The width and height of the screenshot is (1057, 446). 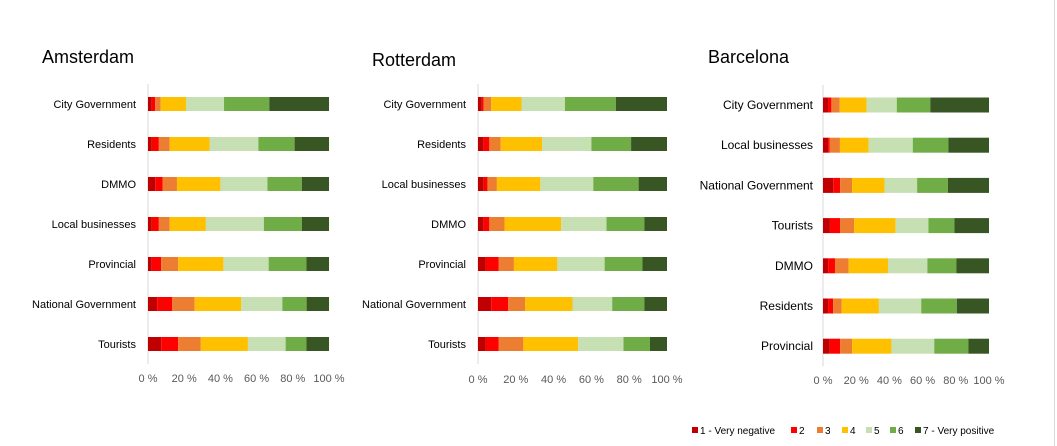 What do you see at coordinates (414, 60) in the screenshot?
I see `chart-title: Rotterdam` at bounding box center [414, 60].